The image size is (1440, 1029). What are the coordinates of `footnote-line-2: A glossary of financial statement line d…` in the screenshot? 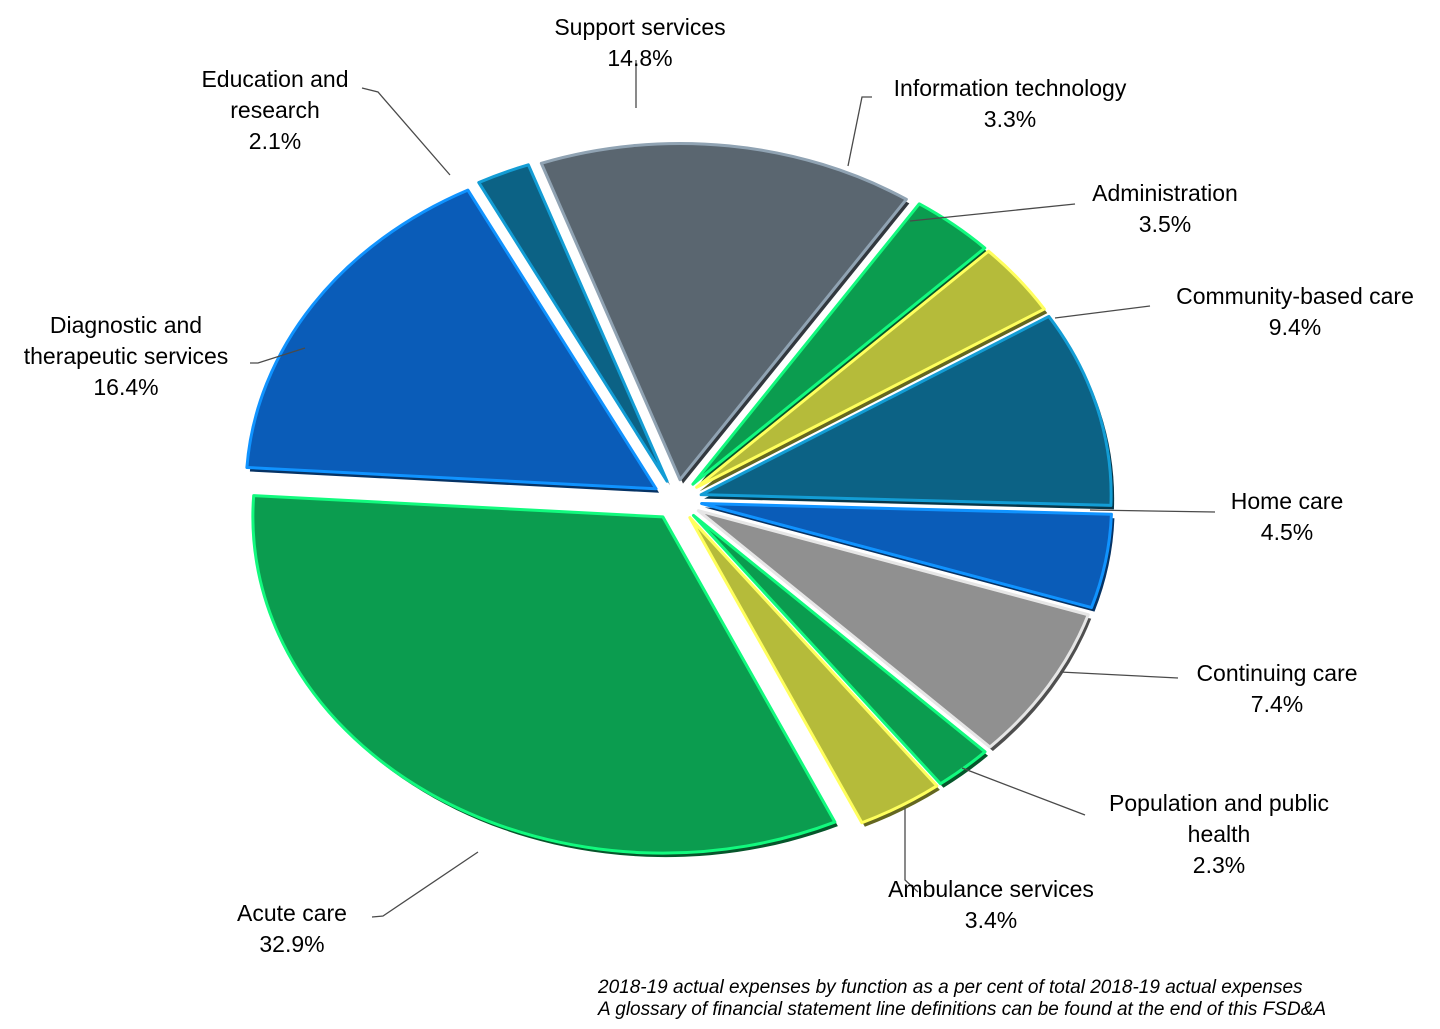 It's located at (962, 1009).